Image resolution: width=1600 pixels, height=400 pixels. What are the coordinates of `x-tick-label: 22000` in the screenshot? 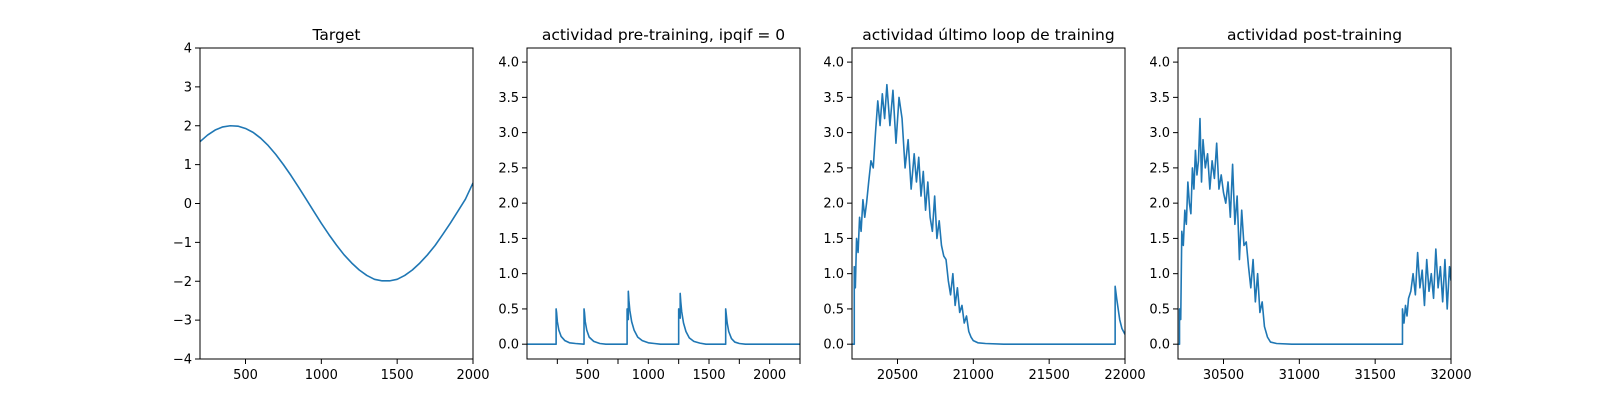 It's located at (1124, 375).